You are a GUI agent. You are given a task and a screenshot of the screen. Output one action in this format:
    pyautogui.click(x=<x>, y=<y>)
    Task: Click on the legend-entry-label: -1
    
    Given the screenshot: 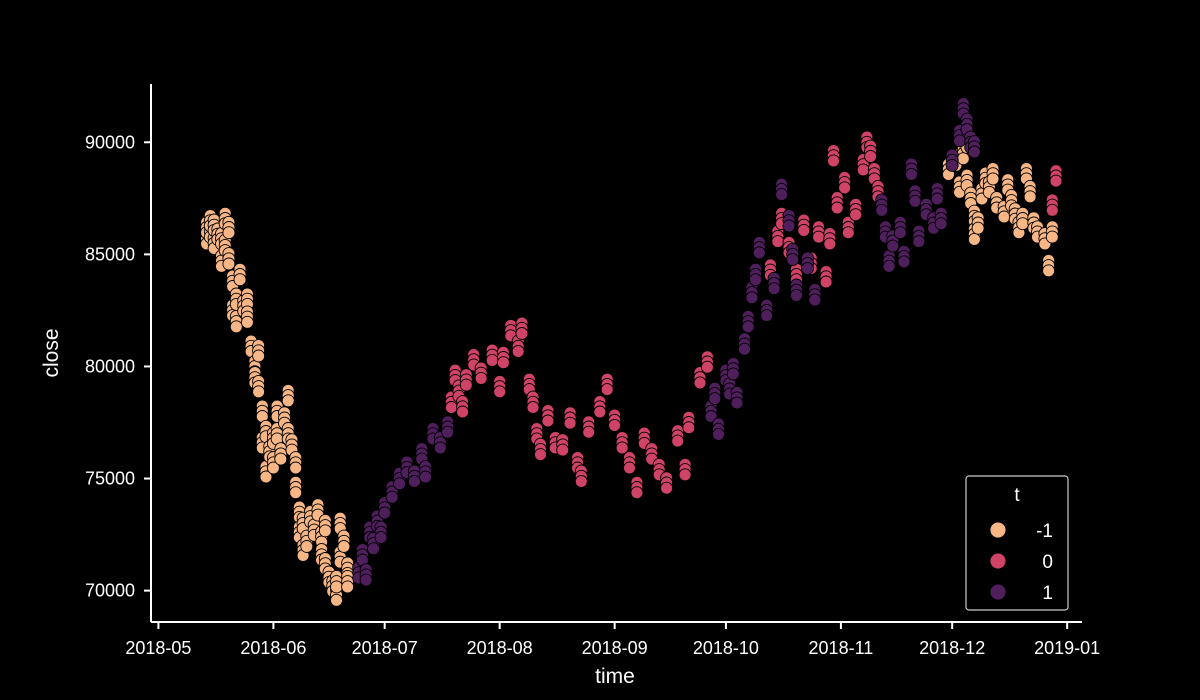 What is the action you would take?
    pyautogui.click(x=1044, y=531)
    